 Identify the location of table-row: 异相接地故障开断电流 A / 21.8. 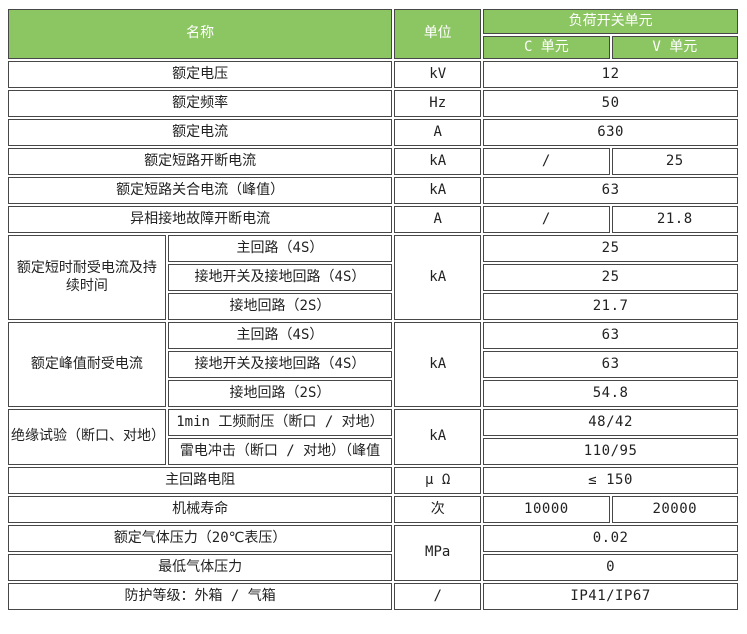
(373, 219).